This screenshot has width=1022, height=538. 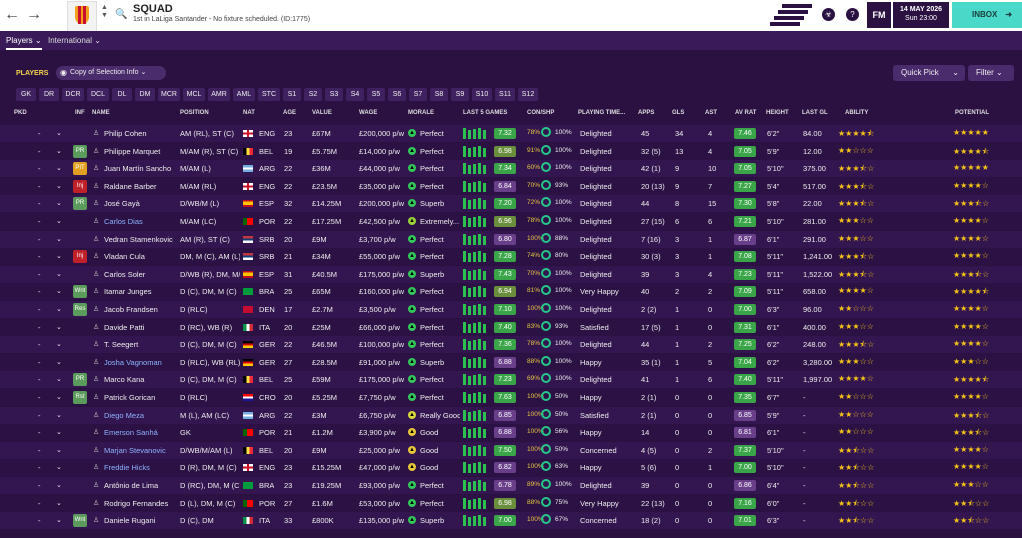 I want to click on position-button-amr: AMR, so click(x=219, y=94).